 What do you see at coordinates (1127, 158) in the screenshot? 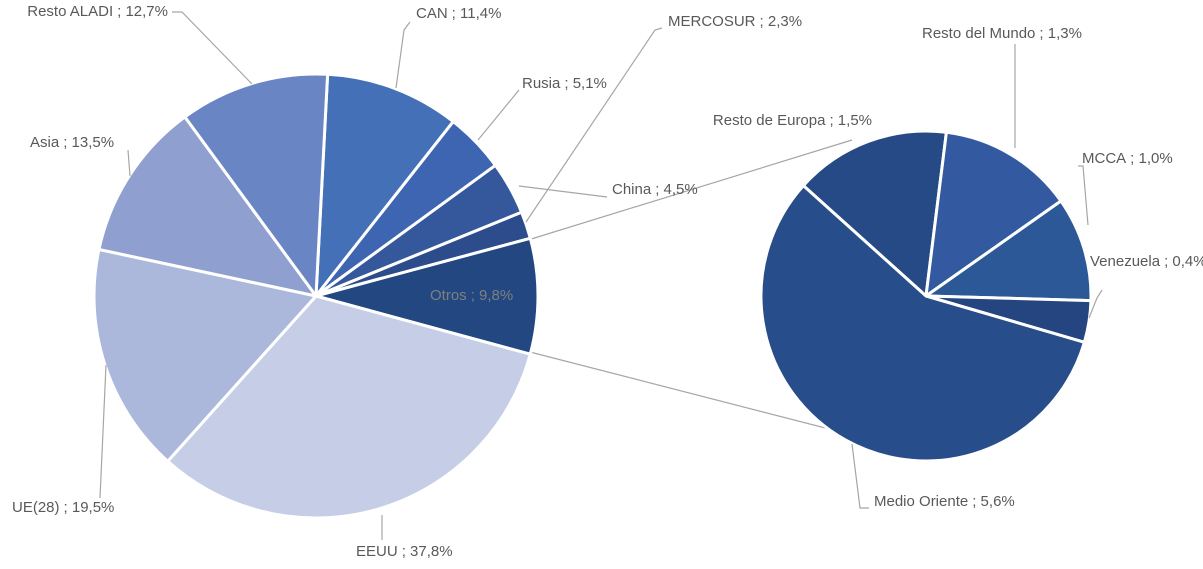
I see `data-label: MCCA; 1,0%` at bounding box center [1127, 158].